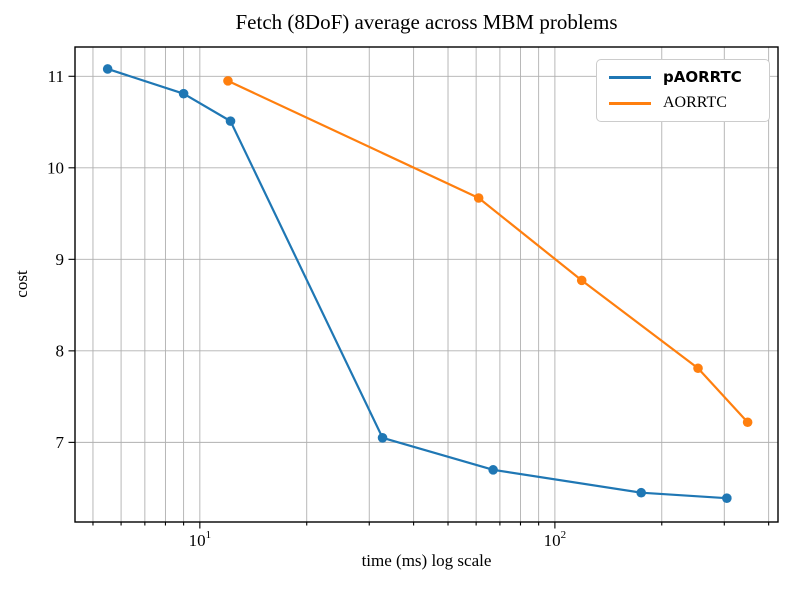 The height and width of the screenshot is (600, 800). What do you see at coordinates (200, 539) in the screenshot?
I see `x-tick-label-10: 10¹` at bounding box center [200, 539].